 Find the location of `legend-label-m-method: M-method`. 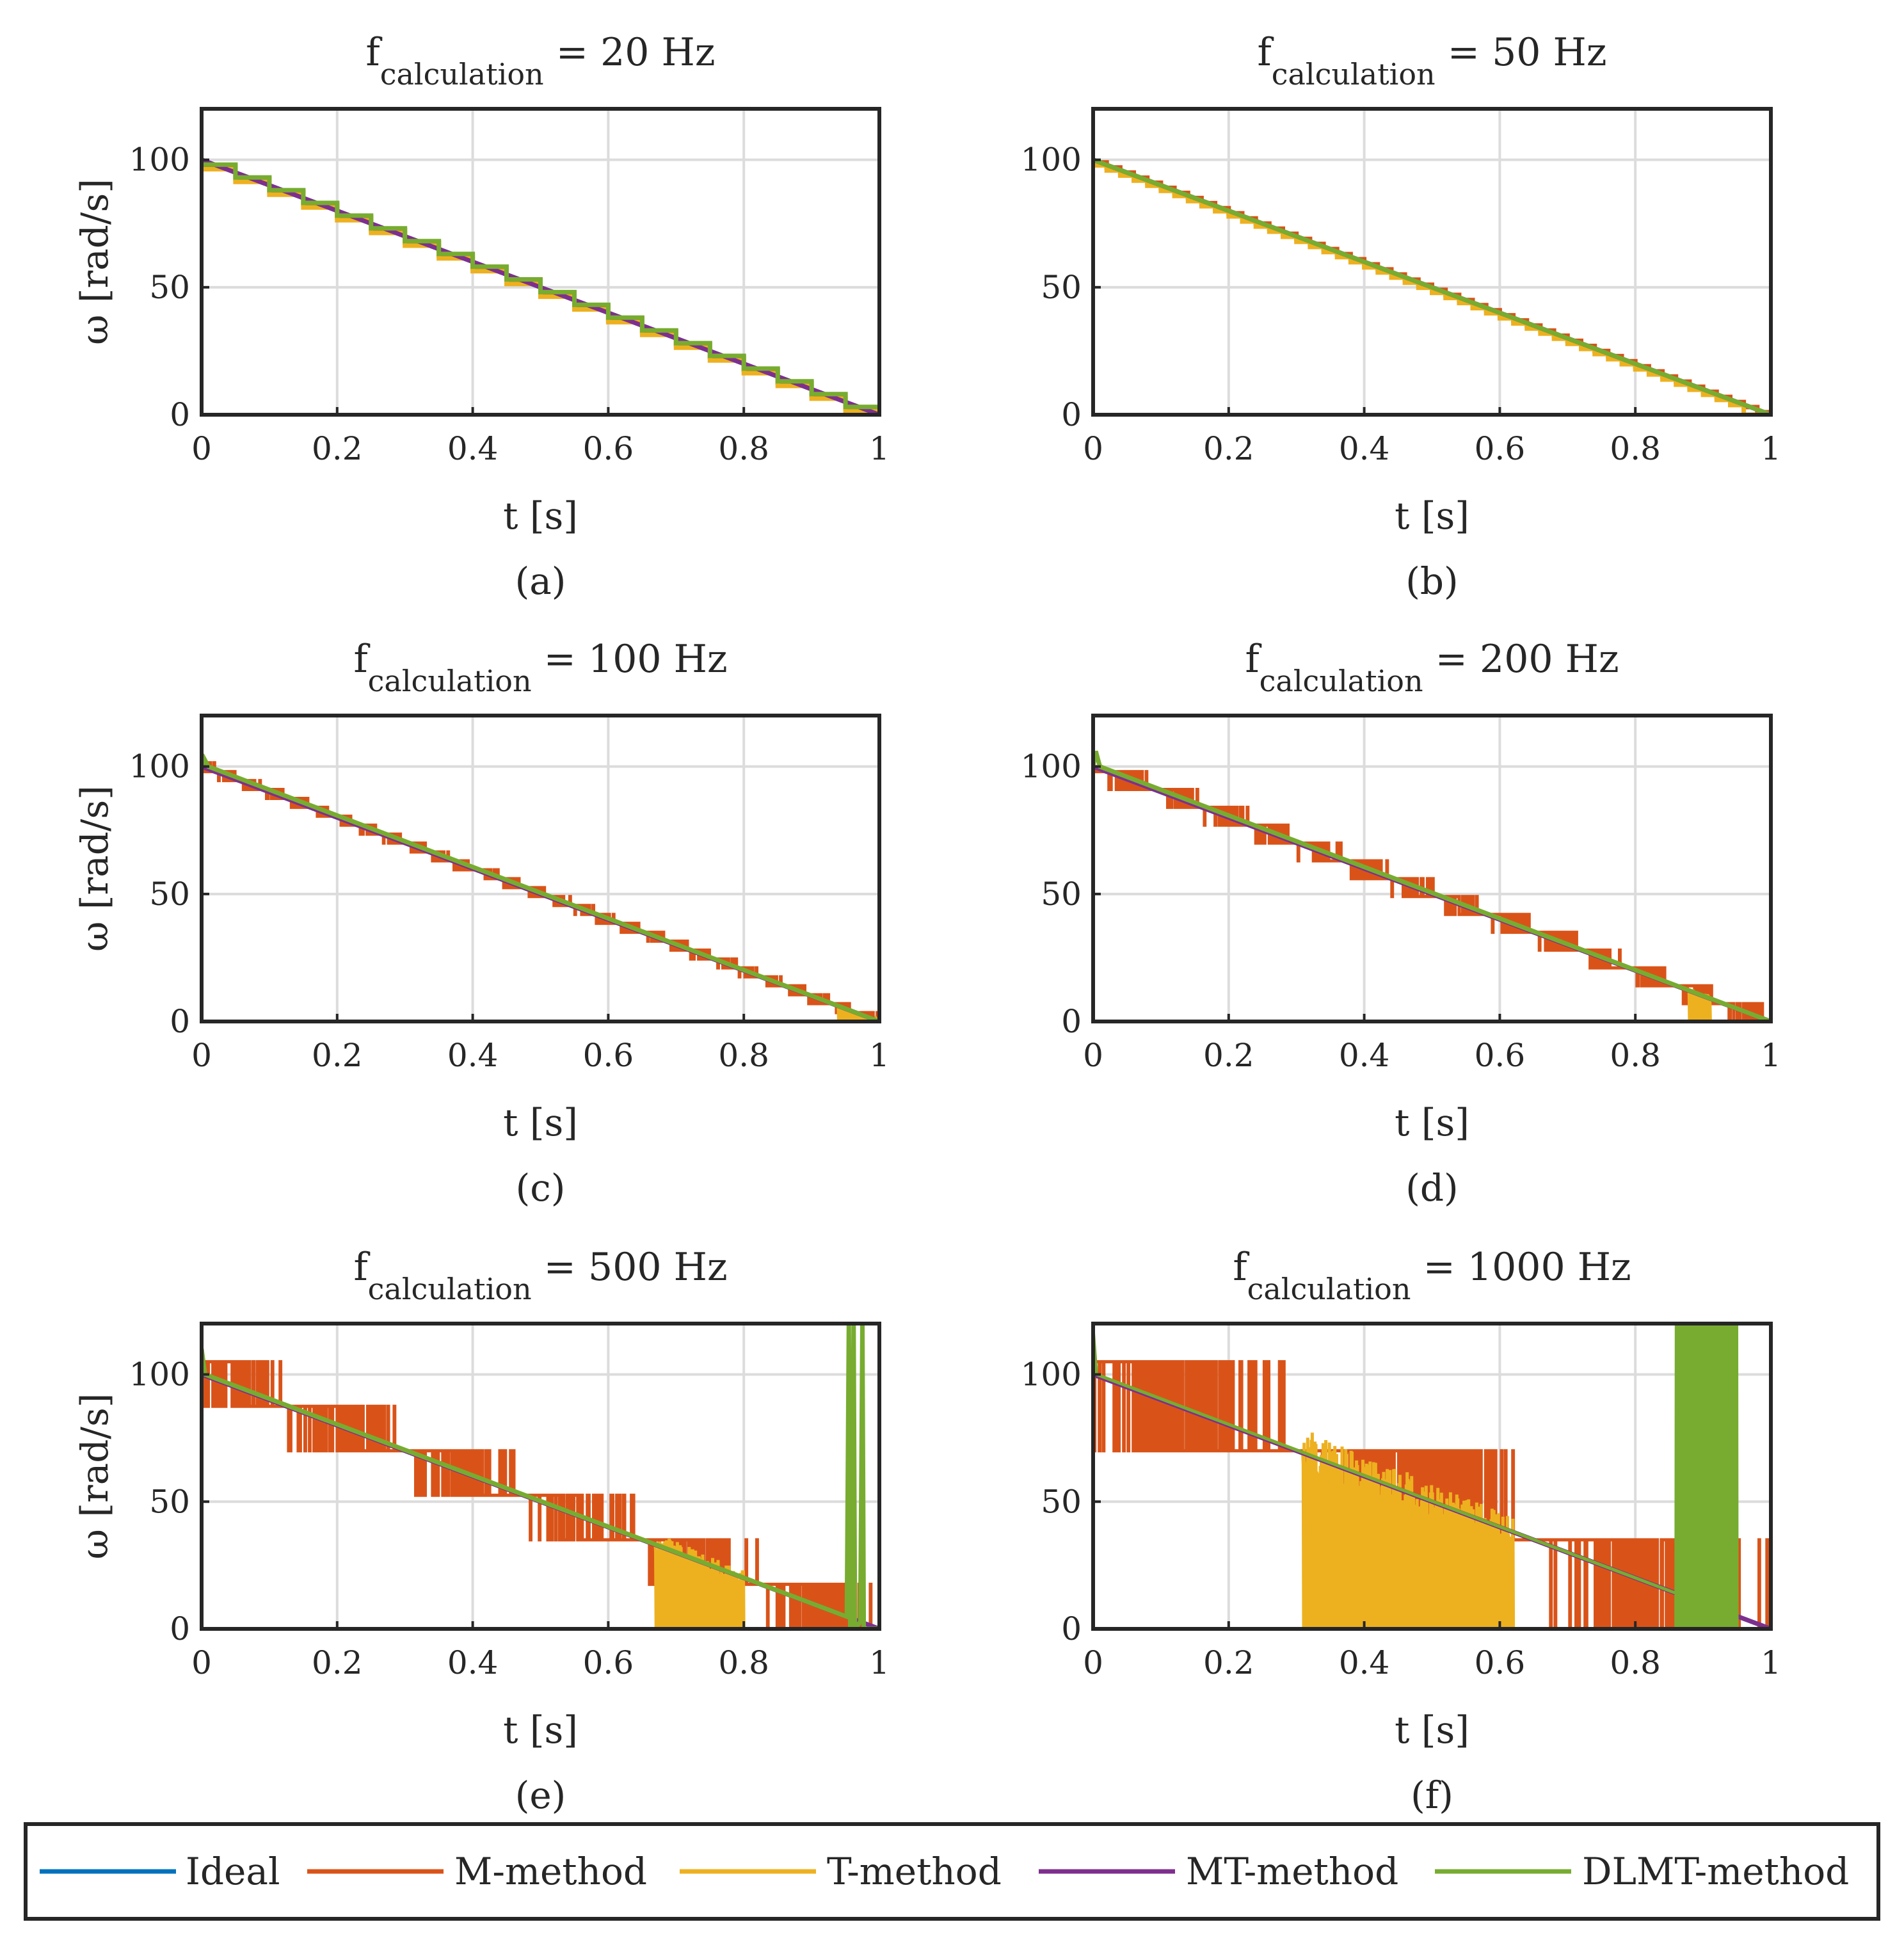

legend-label-m-method: M-method is located at coordinates (550, 1871).